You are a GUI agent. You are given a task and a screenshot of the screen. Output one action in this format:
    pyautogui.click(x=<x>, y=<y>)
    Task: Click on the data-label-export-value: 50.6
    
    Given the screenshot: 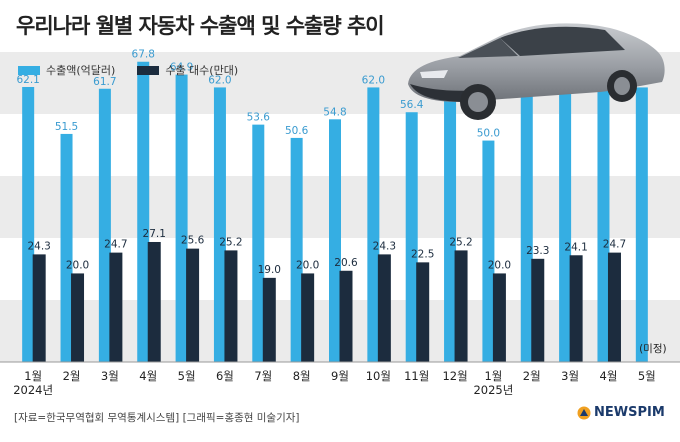 What is the action you would take?
    pyautogui.click(x=297, y=131)
    